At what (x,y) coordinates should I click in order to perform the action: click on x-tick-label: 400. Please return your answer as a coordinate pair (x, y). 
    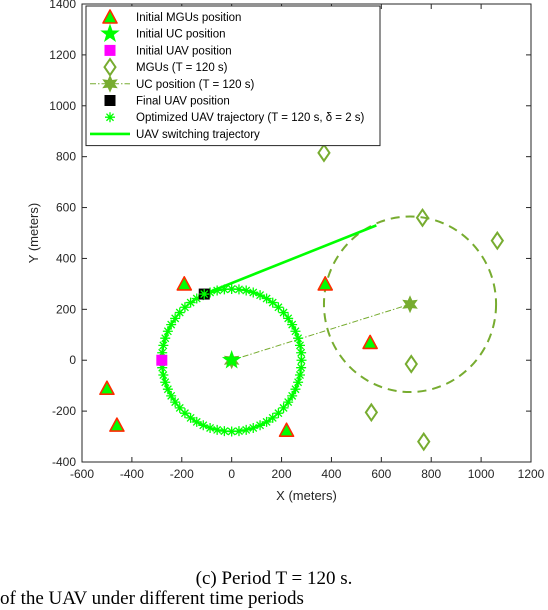
    Looking at the image, I should click on (331, 474).